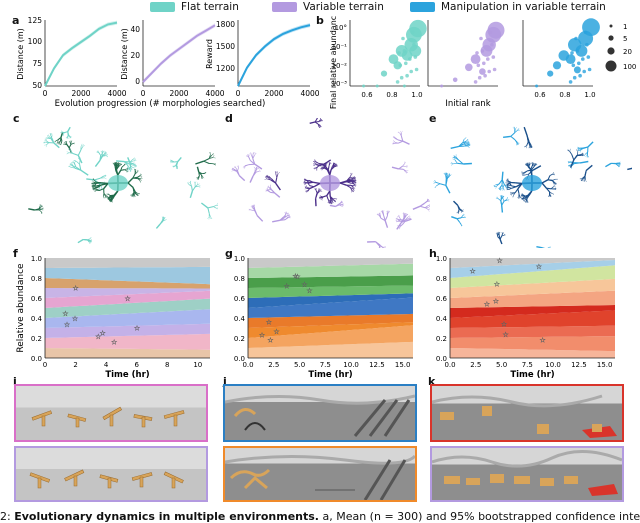 Image resolution: width=640 pixels, height=523 pixels. What do you see at coordinates (37, 85) in the screenshot?
I see `a1-ytick-0: 50` at bounding box center [37, 85].